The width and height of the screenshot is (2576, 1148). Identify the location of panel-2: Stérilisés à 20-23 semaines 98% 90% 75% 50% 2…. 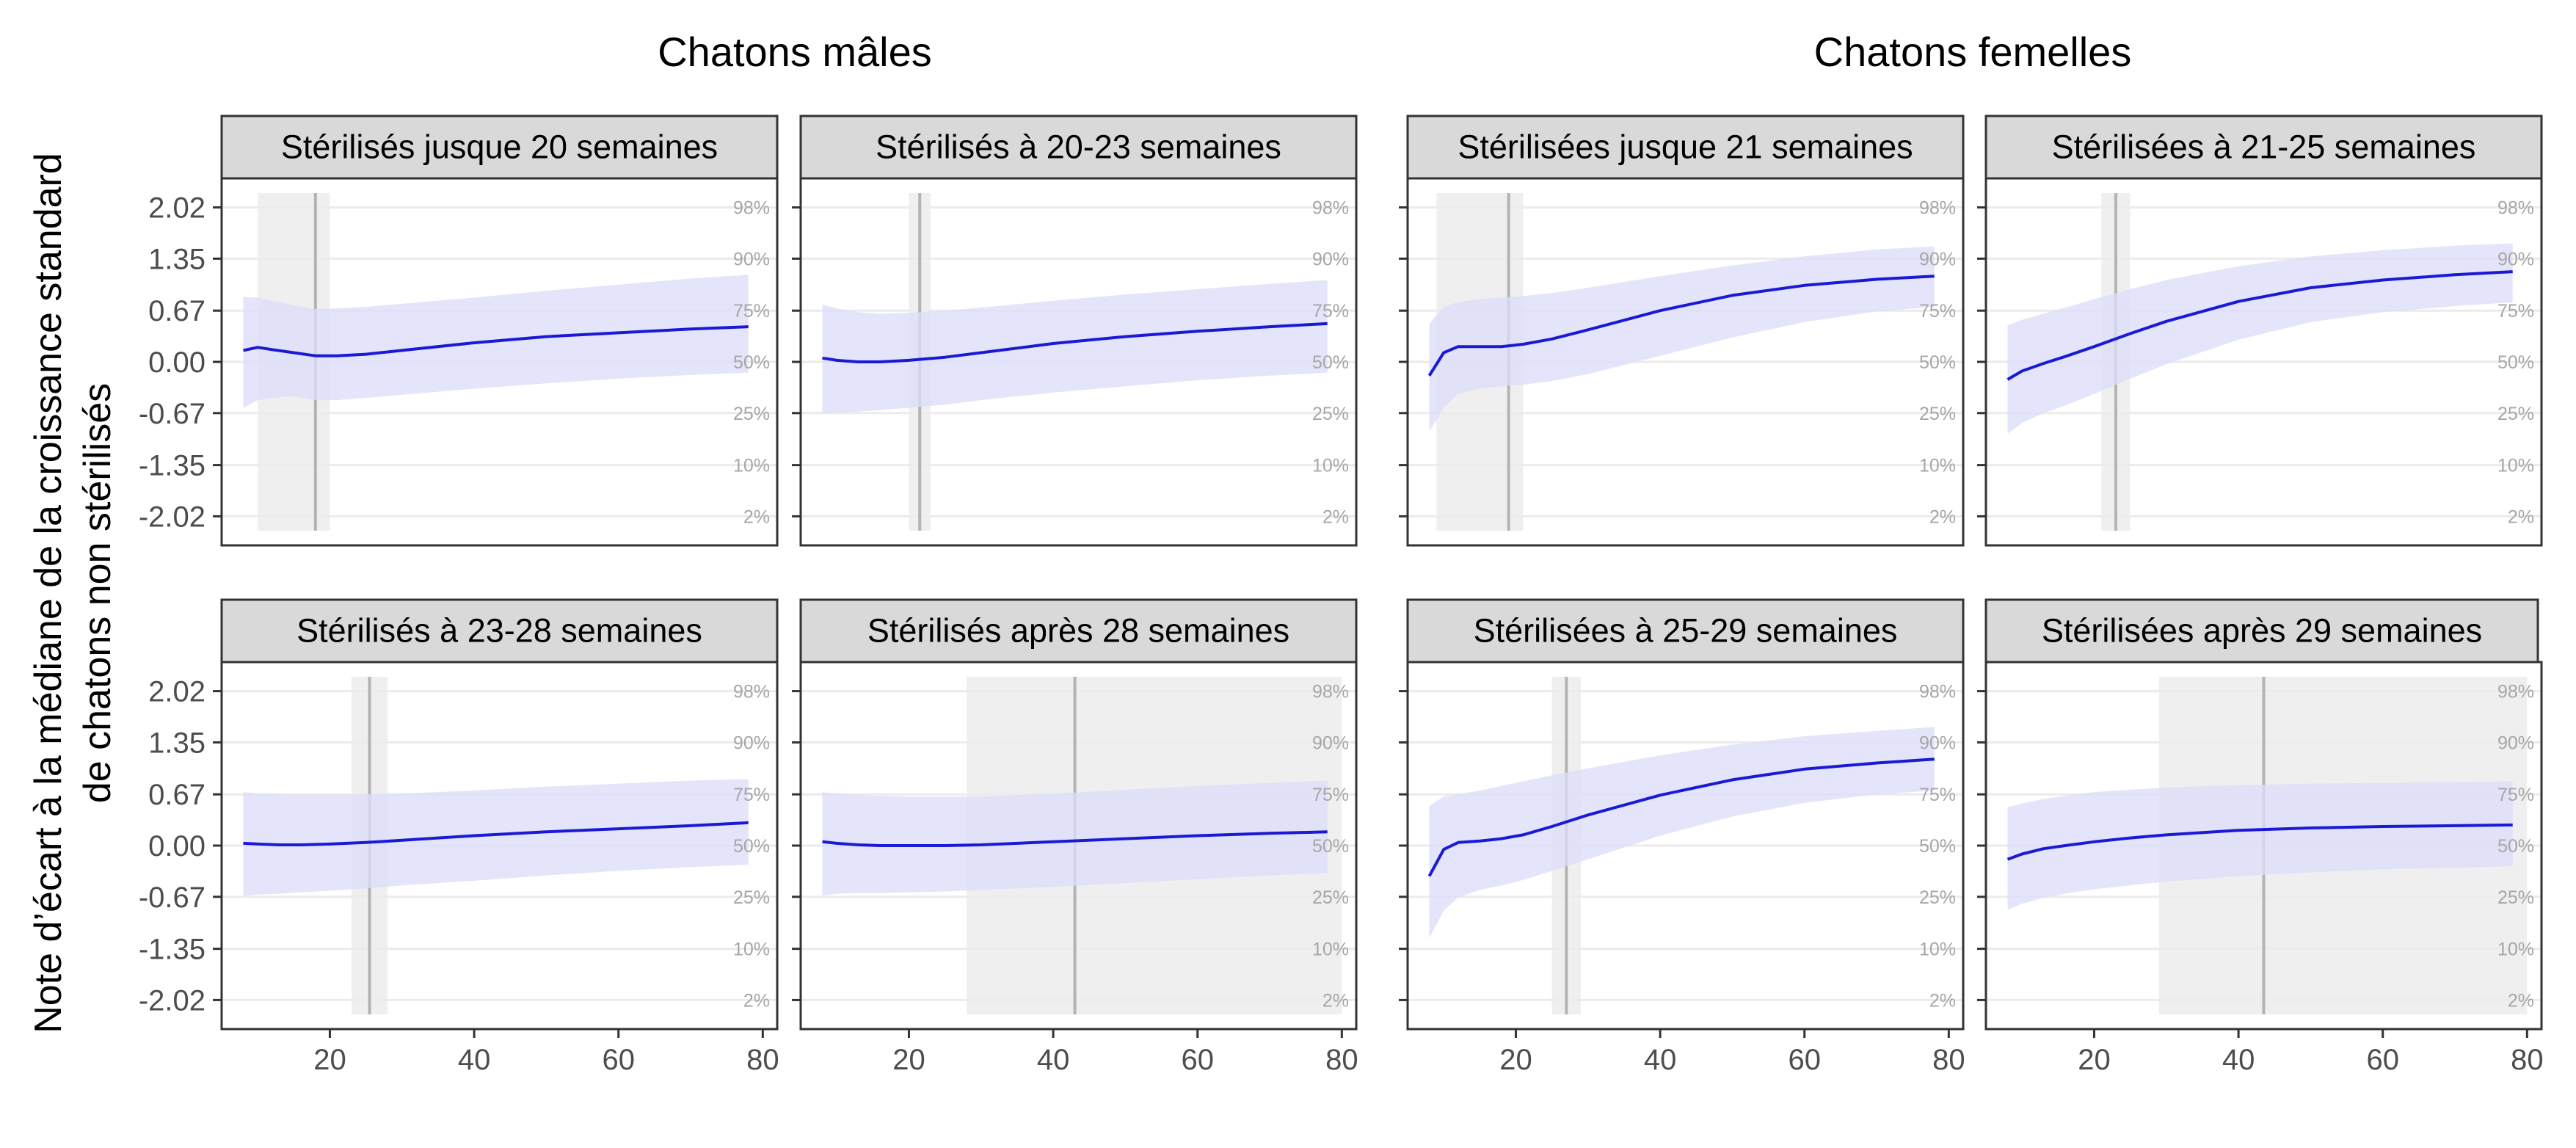
(1075, 331).